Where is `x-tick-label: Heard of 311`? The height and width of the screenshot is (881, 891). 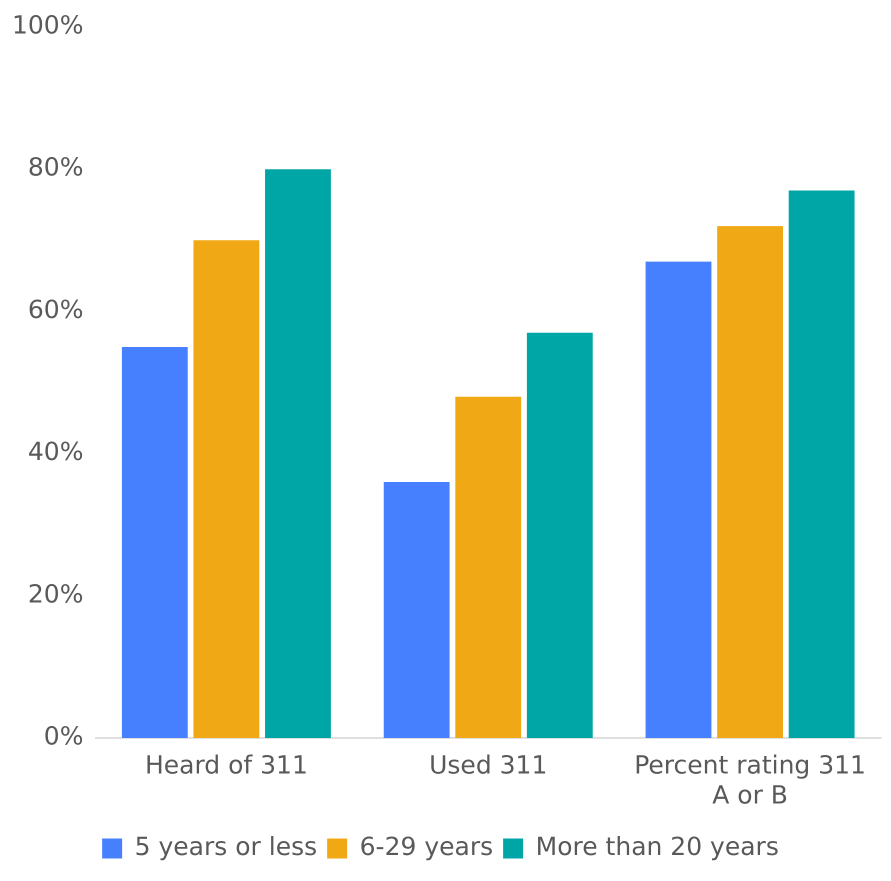 x-tick-label: Heard of 311 is located at coordinates (226, 765).